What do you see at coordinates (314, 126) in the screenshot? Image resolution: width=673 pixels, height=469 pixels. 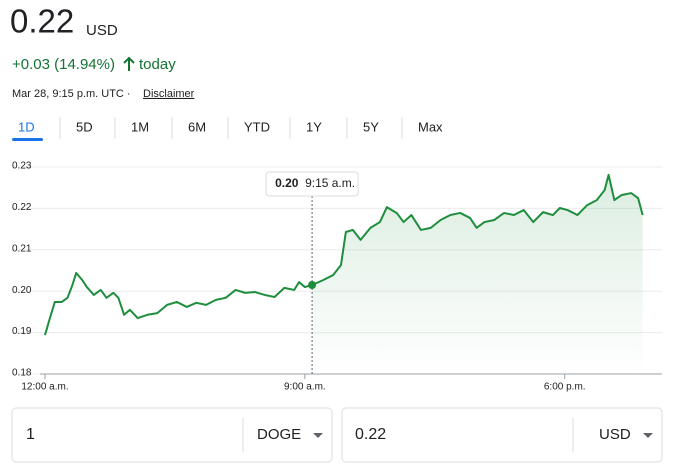 I see `range-tab: 1Y` at bounding box center [314, 126].